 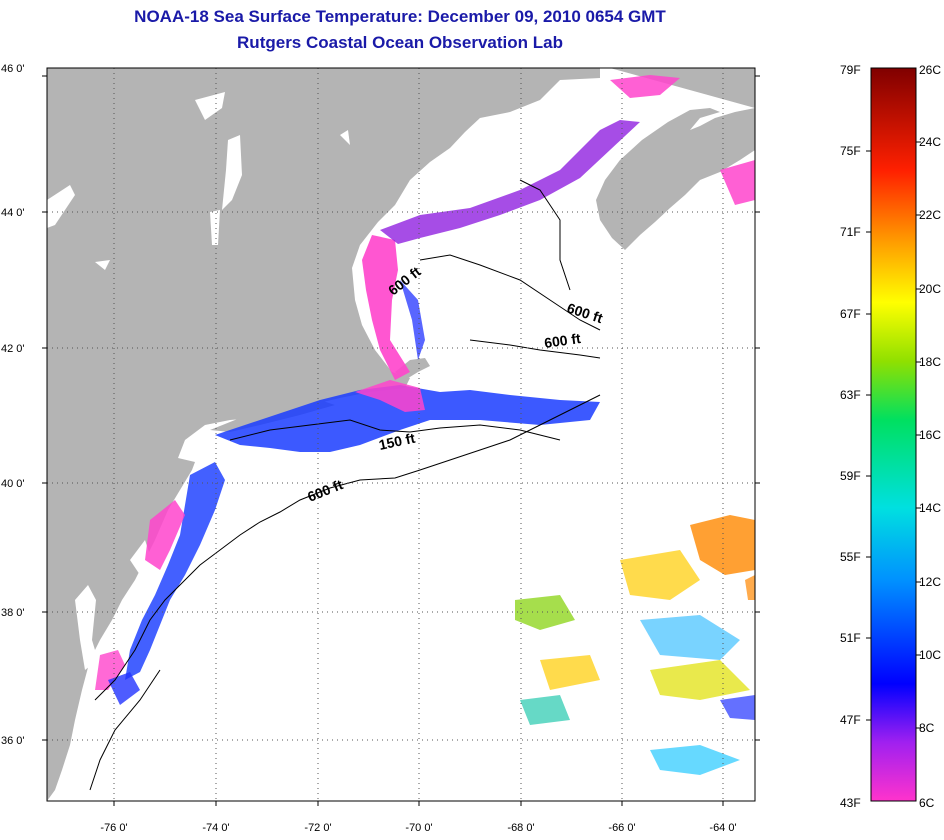 What do you see at coordinates (850, 70) in the screenshot?
I see `colorbar-f-label: 79F` at bounding box center [850, 70].